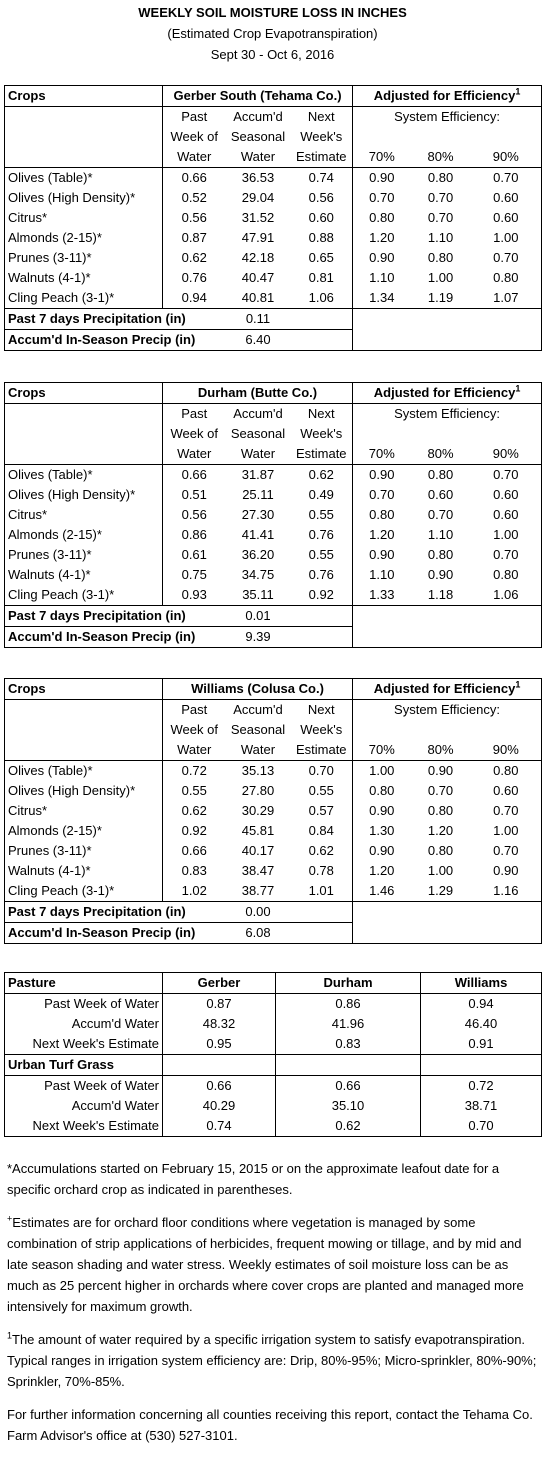 This screenshot has width=545, height=1476. I want to click on pasture-row: Accum'd Water 48.32 41.96 46.40, so click(273, 1024).